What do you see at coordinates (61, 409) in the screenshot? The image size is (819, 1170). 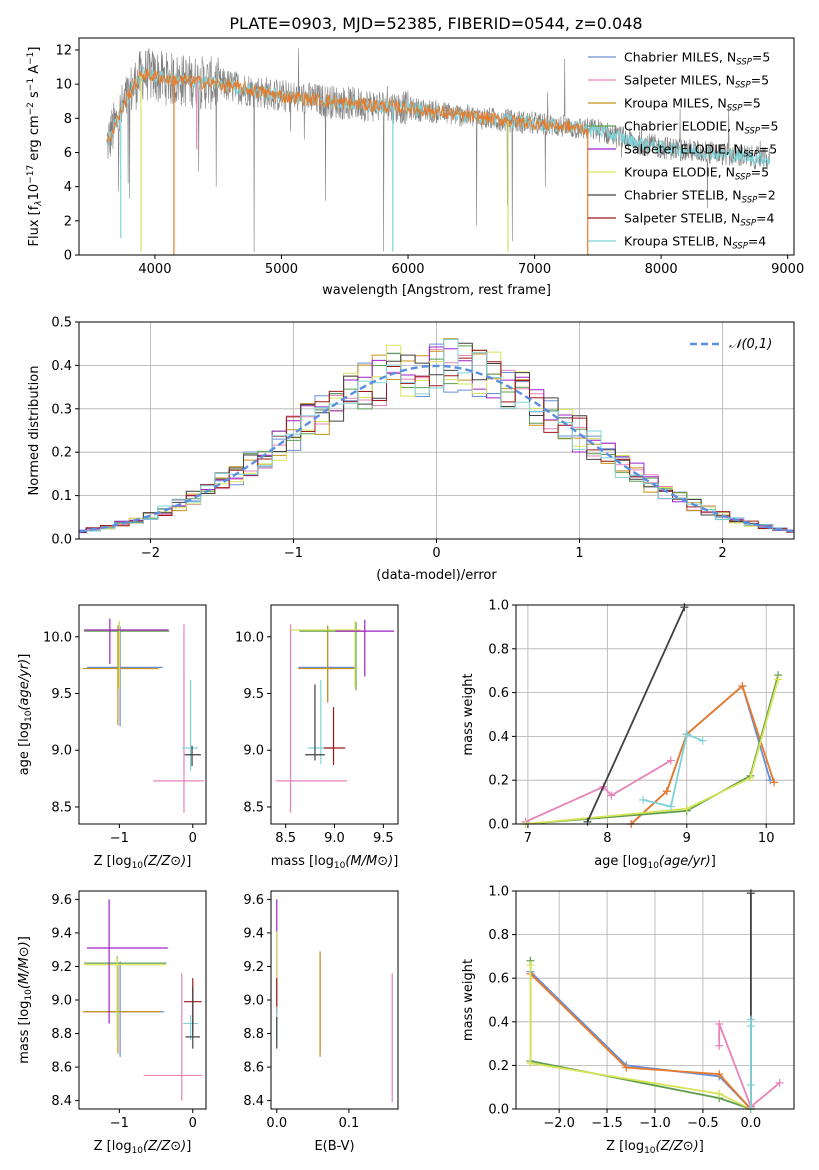 I see `y-tick-label: 0.3` at bounding box center [61, 409].